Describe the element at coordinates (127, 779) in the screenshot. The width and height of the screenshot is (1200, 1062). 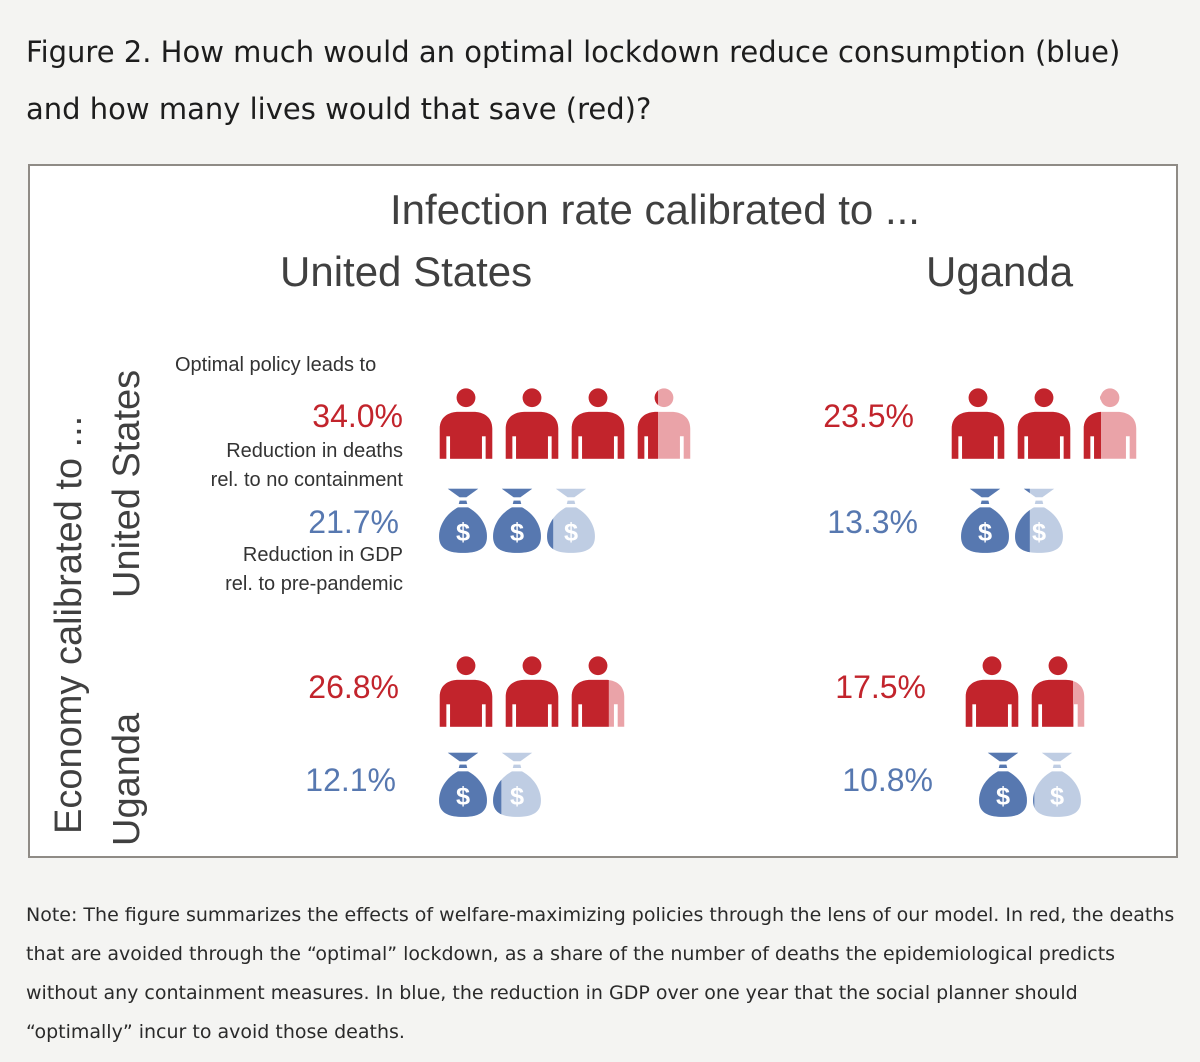
I see `row-header-uganda: Uganda` at that location.